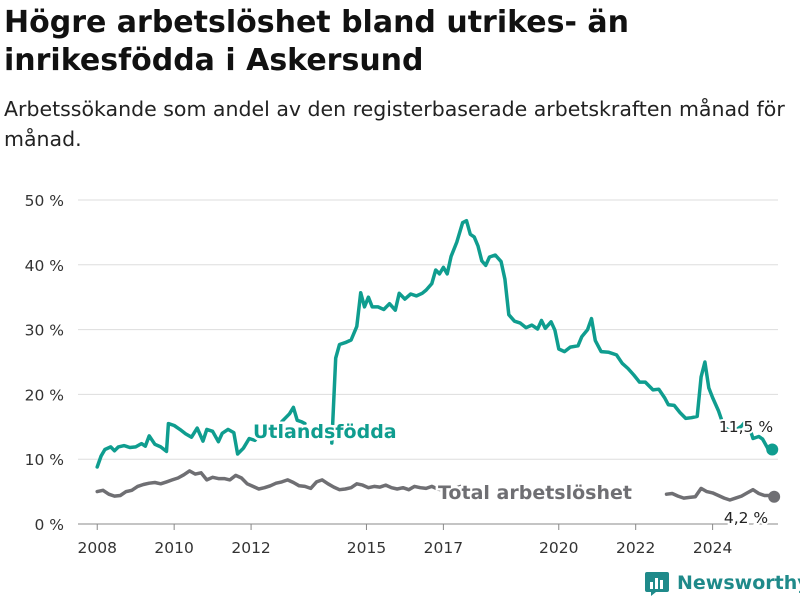  Describe the element at coordinates (325, 432) in the screenshot. I see `series-name-label: Utlandsfödda` at that location.